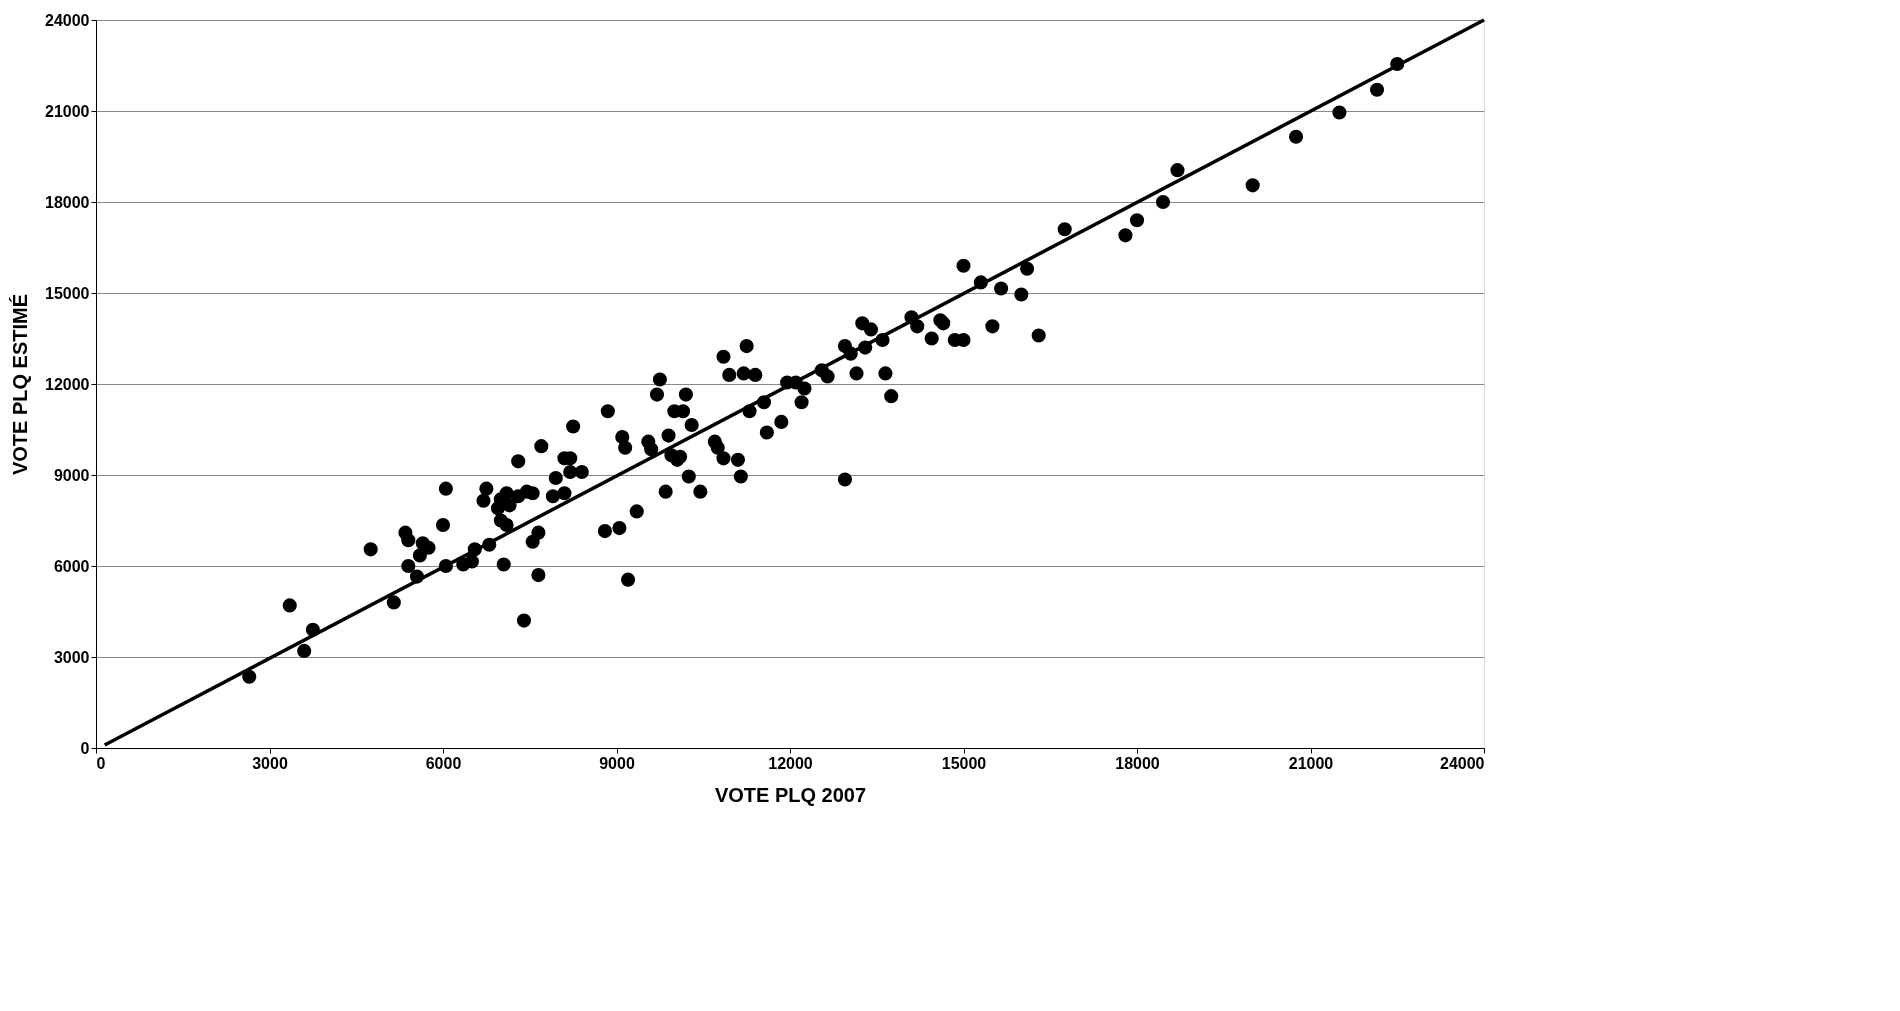 Image resolution: width=1900 pixels, height=1011 pixels. Describe the element at coordinates (67, 20) in the screenshot. I see `y-tick-label: 24000` at that location.